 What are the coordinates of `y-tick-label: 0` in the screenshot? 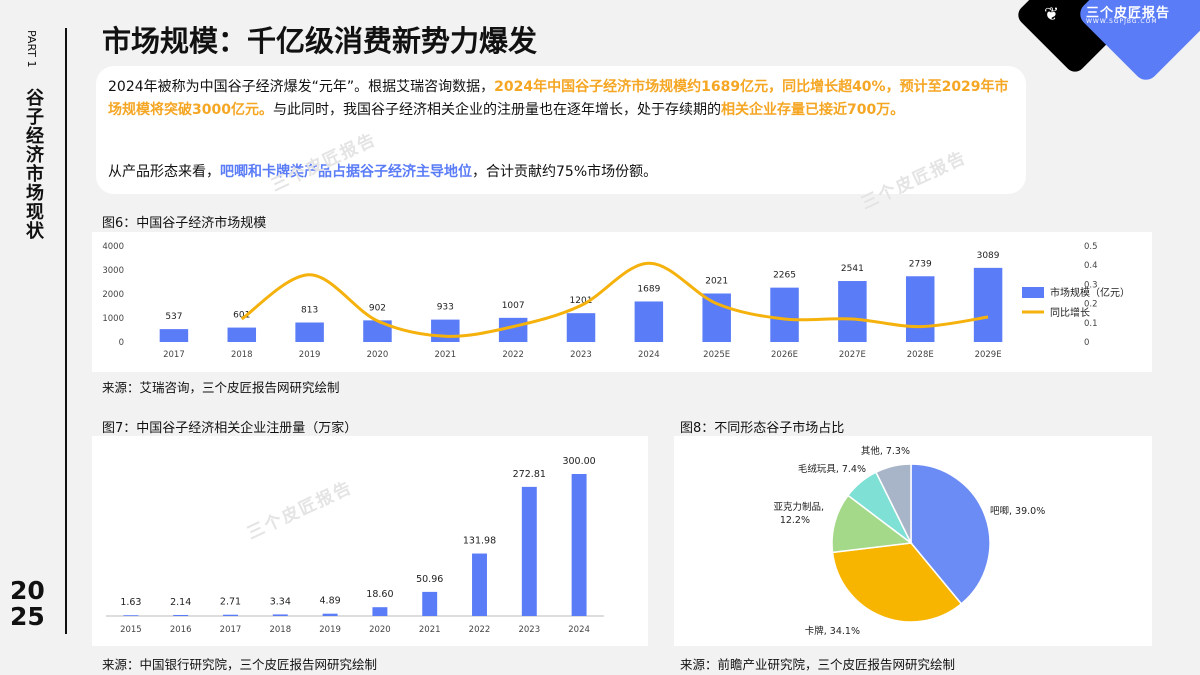 It's located at (121, 343).